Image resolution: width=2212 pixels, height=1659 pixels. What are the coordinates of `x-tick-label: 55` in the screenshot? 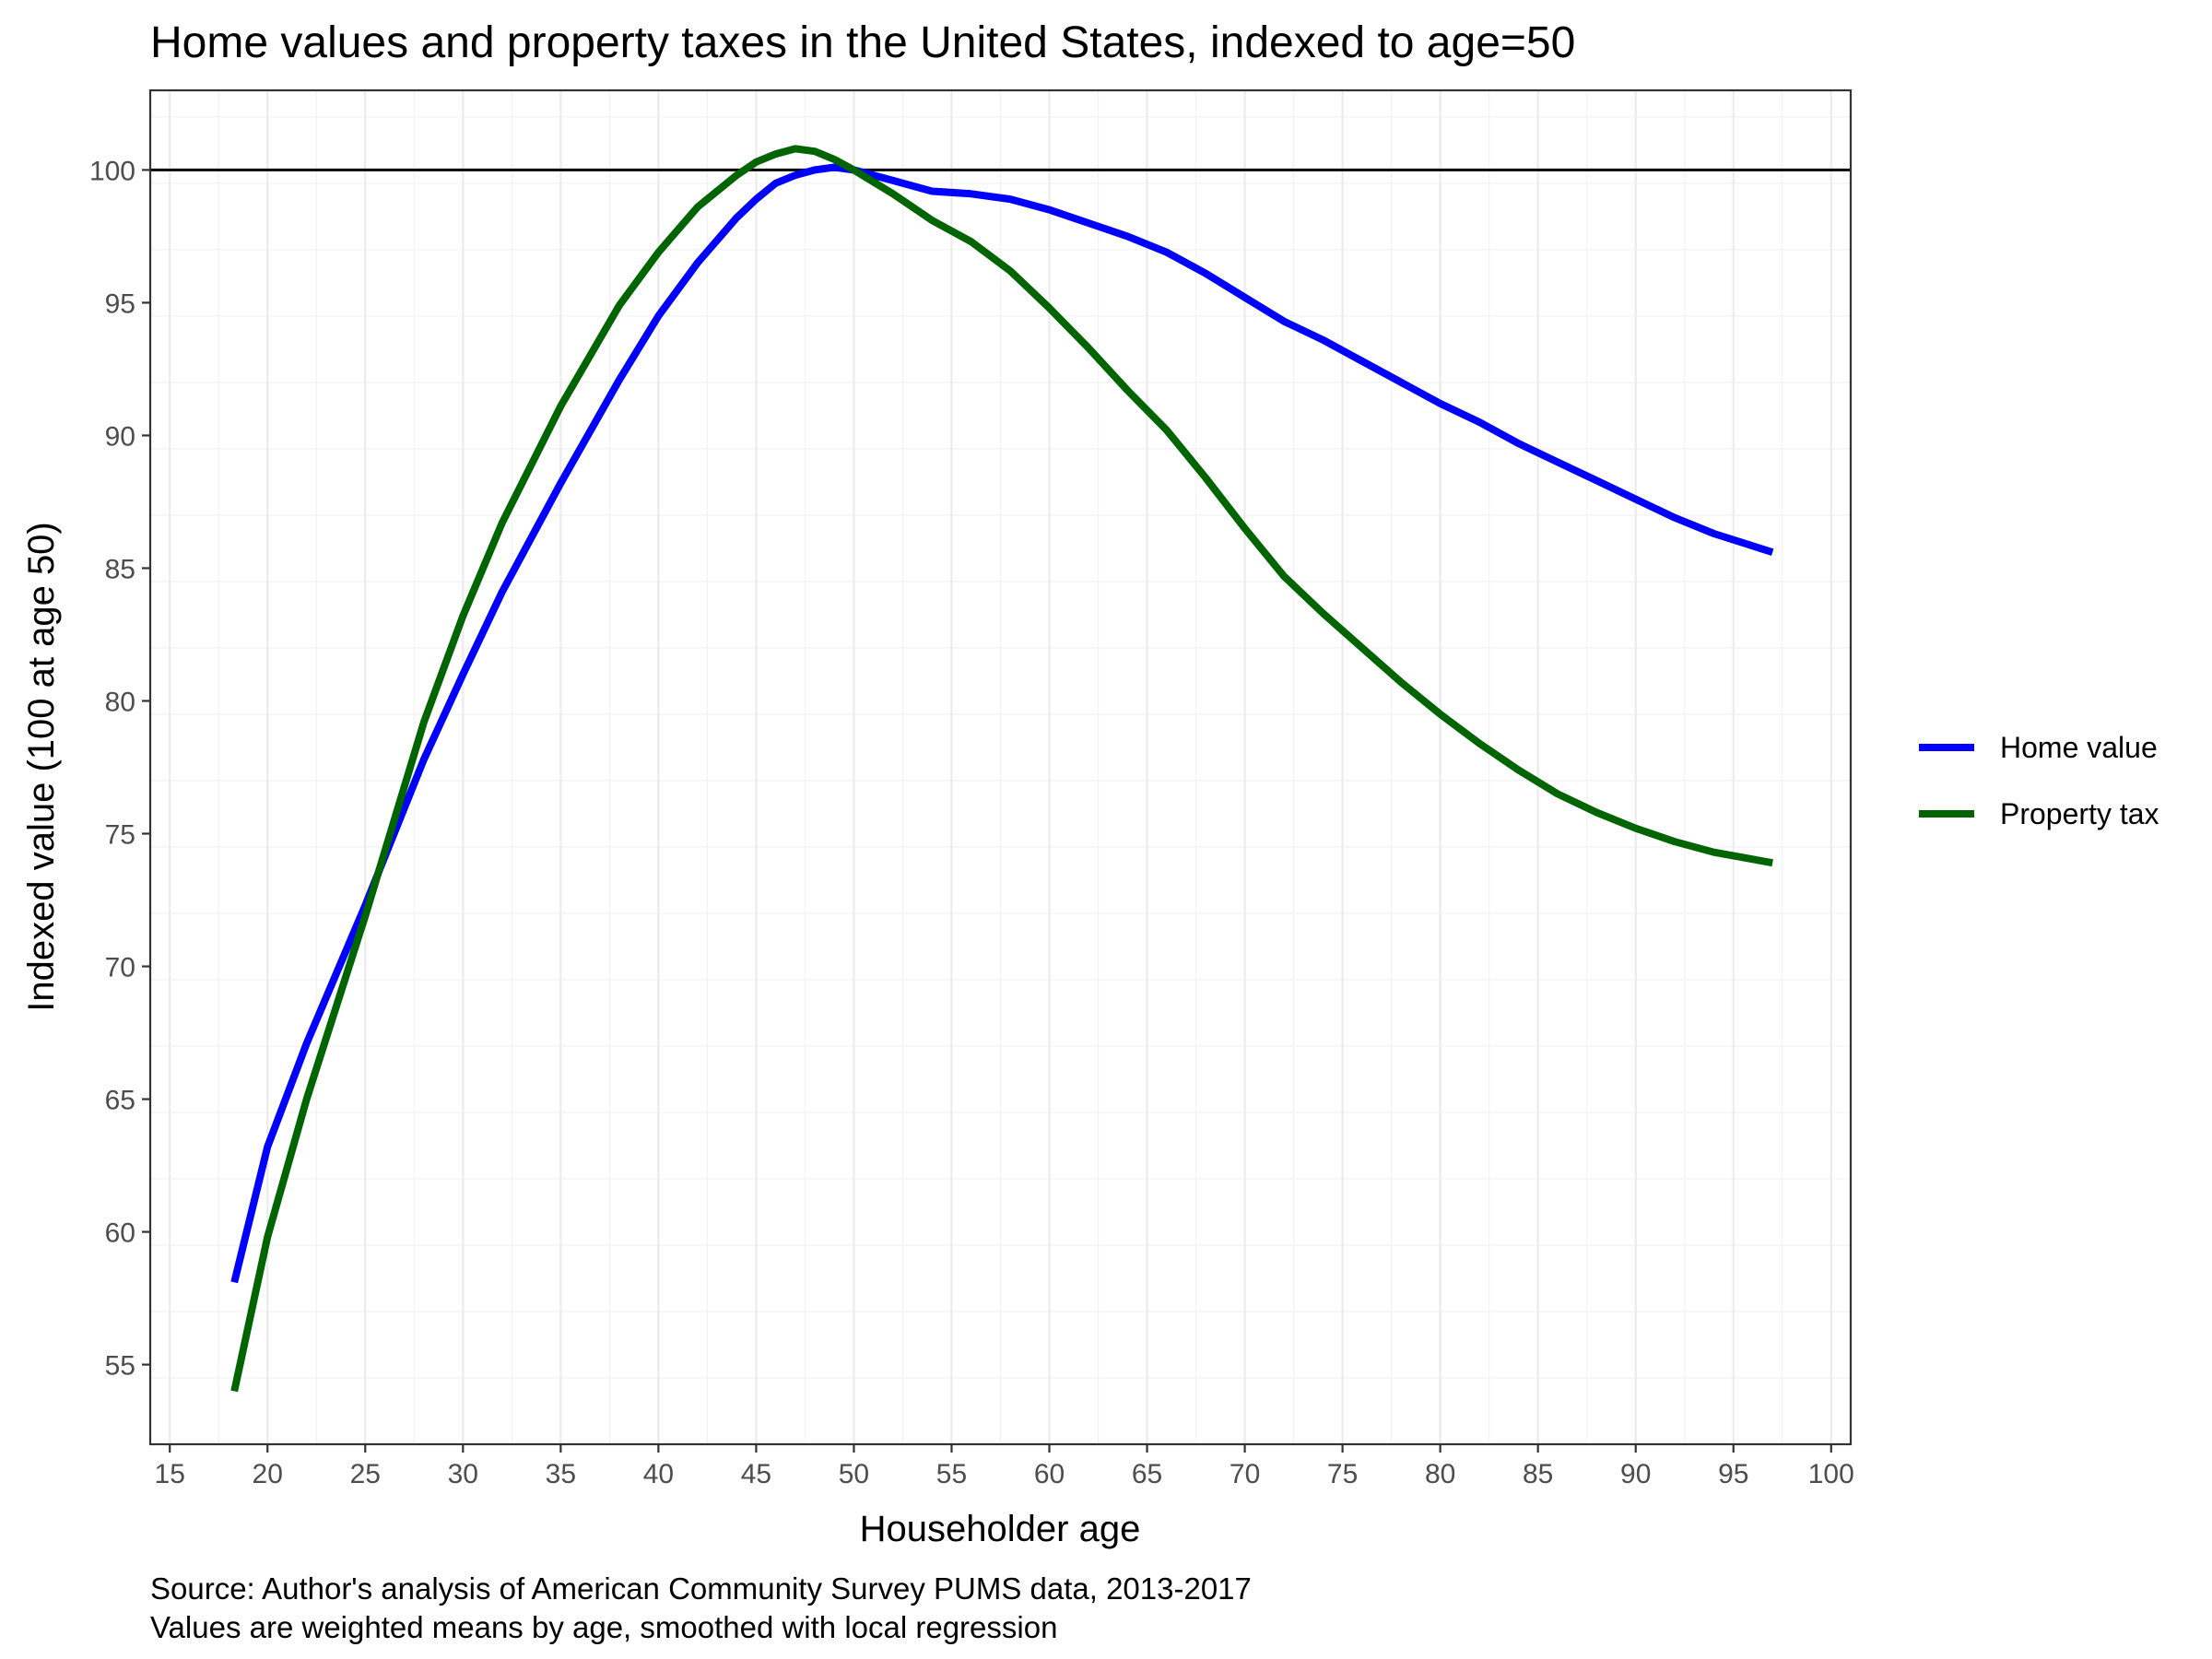 It's located at (951, 1474).